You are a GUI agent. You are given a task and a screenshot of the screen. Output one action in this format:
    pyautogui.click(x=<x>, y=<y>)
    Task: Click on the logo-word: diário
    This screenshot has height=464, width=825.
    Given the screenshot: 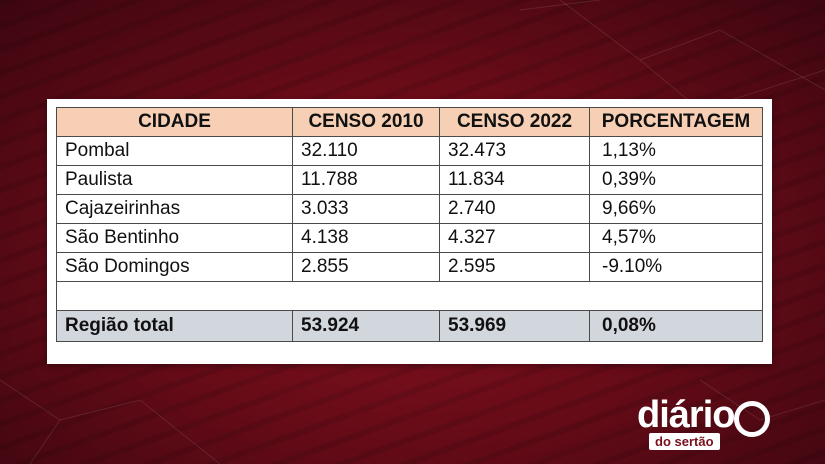 What is the action you would take?
    pyautogui.click(x=686, y=415)
    